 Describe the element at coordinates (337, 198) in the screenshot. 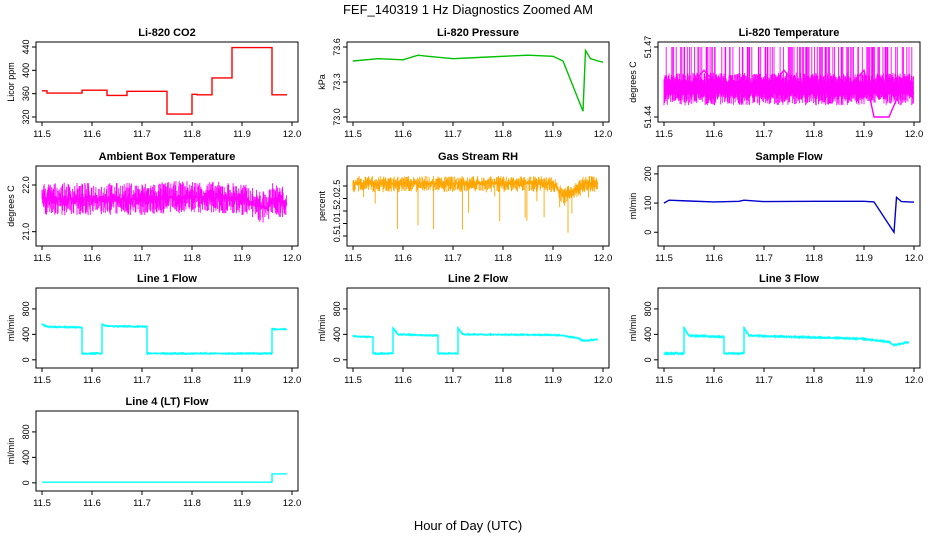

I see `y-tick-label: 2.0` at that location.